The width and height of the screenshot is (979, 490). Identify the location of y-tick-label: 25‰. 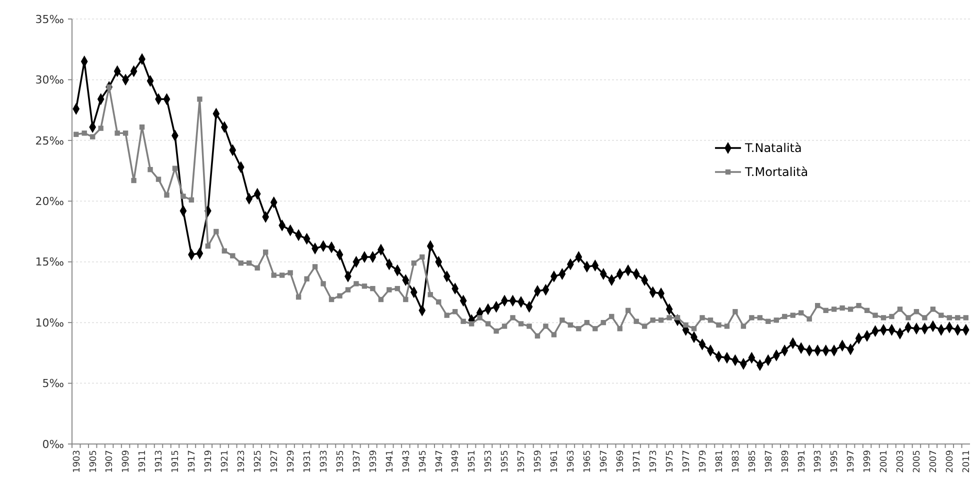
(49, 141).